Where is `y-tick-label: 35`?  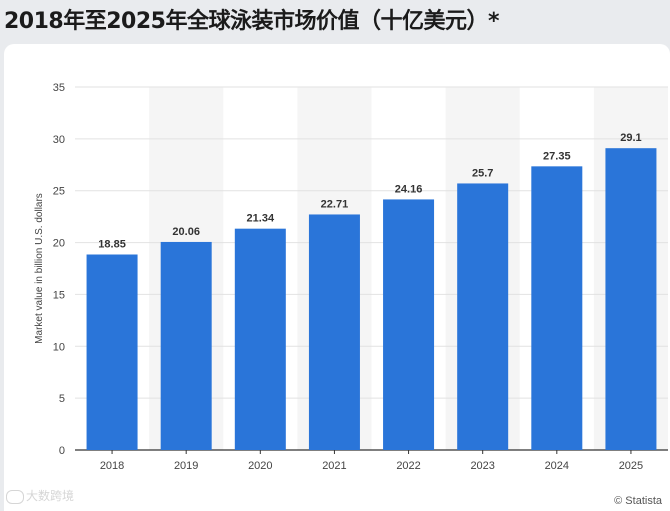
y-tick-label: 35 is located at coordinates (59, 88).